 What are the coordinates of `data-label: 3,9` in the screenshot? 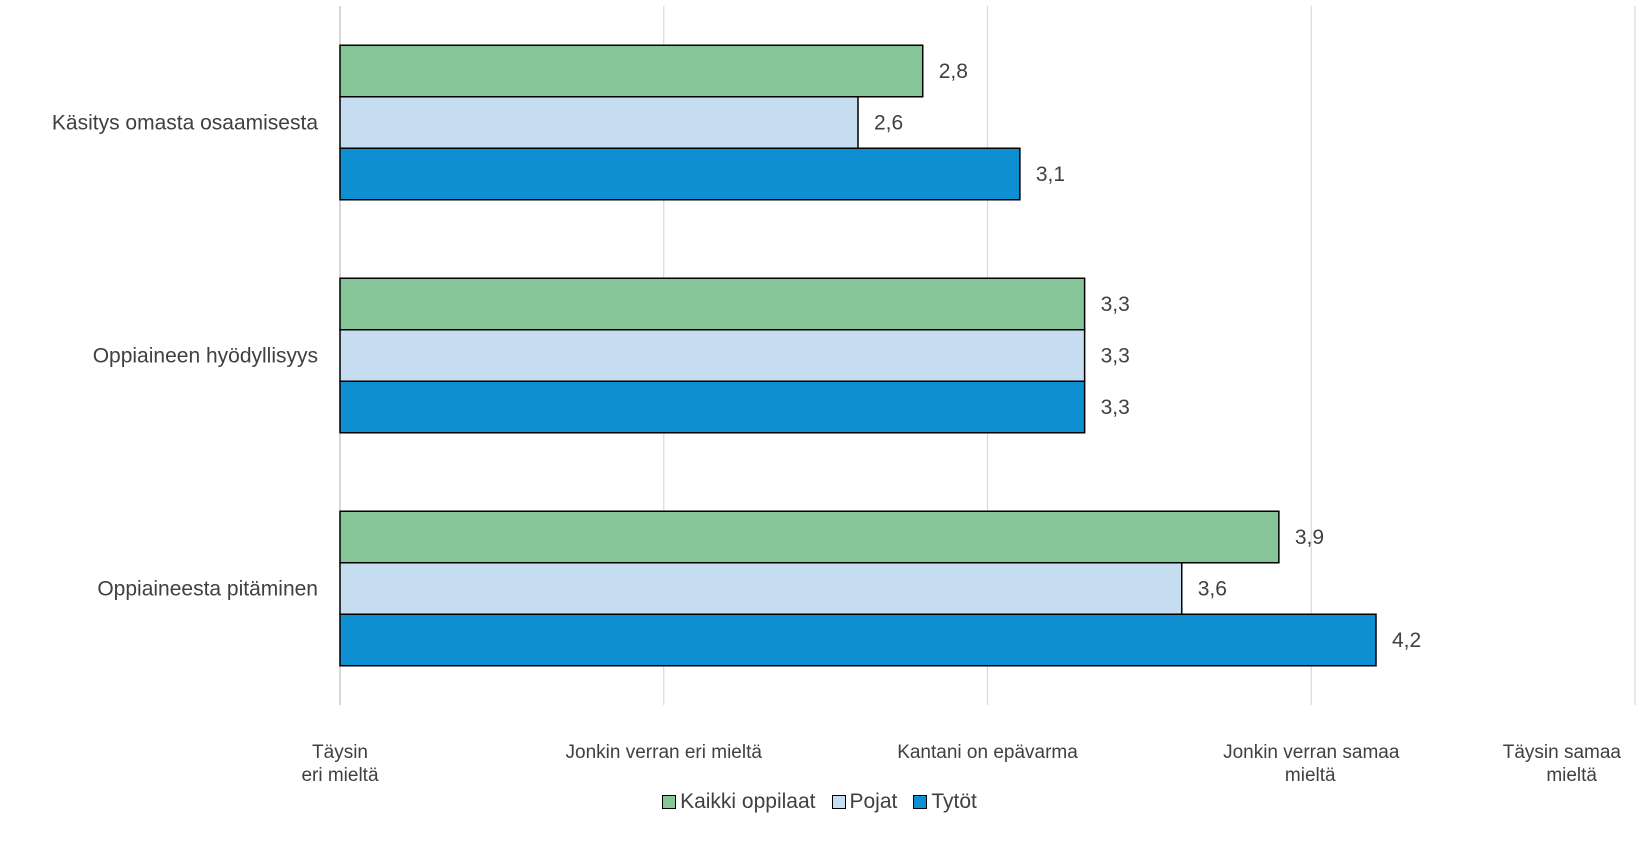 It's located at (1309, 537).